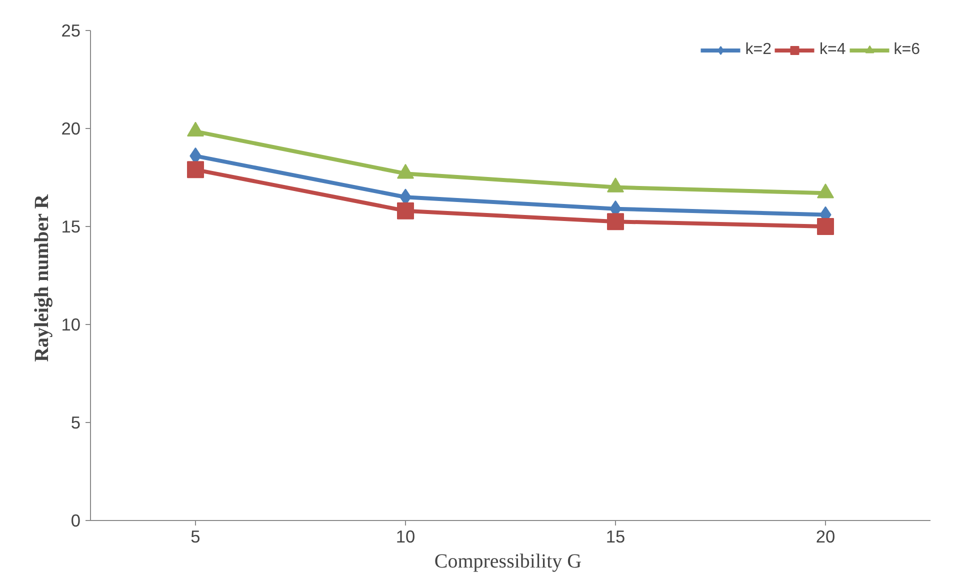 This screenshot has height=583, width=961. What do you see at coordinates (42, 278) in the screenshot?
I see `y-axis-title: Rayleigh number R` at bounding box center [42, 278].